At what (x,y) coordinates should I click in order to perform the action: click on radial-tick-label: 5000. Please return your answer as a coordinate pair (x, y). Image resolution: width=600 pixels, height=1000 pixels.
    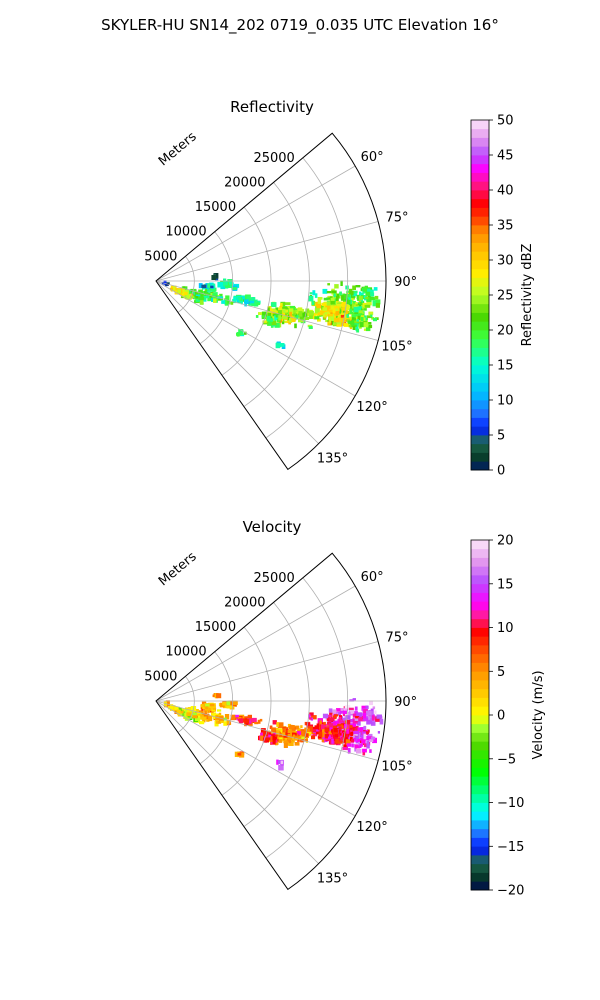
    Looking at the image, I should click on (160, 256).